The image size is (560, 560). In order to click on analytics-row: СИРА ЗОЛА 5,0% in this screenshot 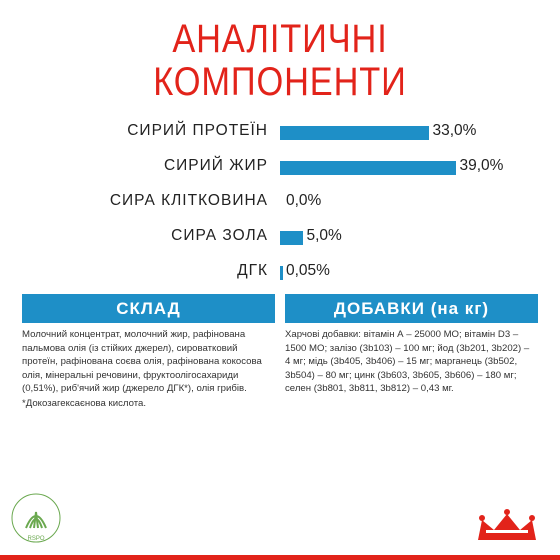, I will do `click(280, 238)`.